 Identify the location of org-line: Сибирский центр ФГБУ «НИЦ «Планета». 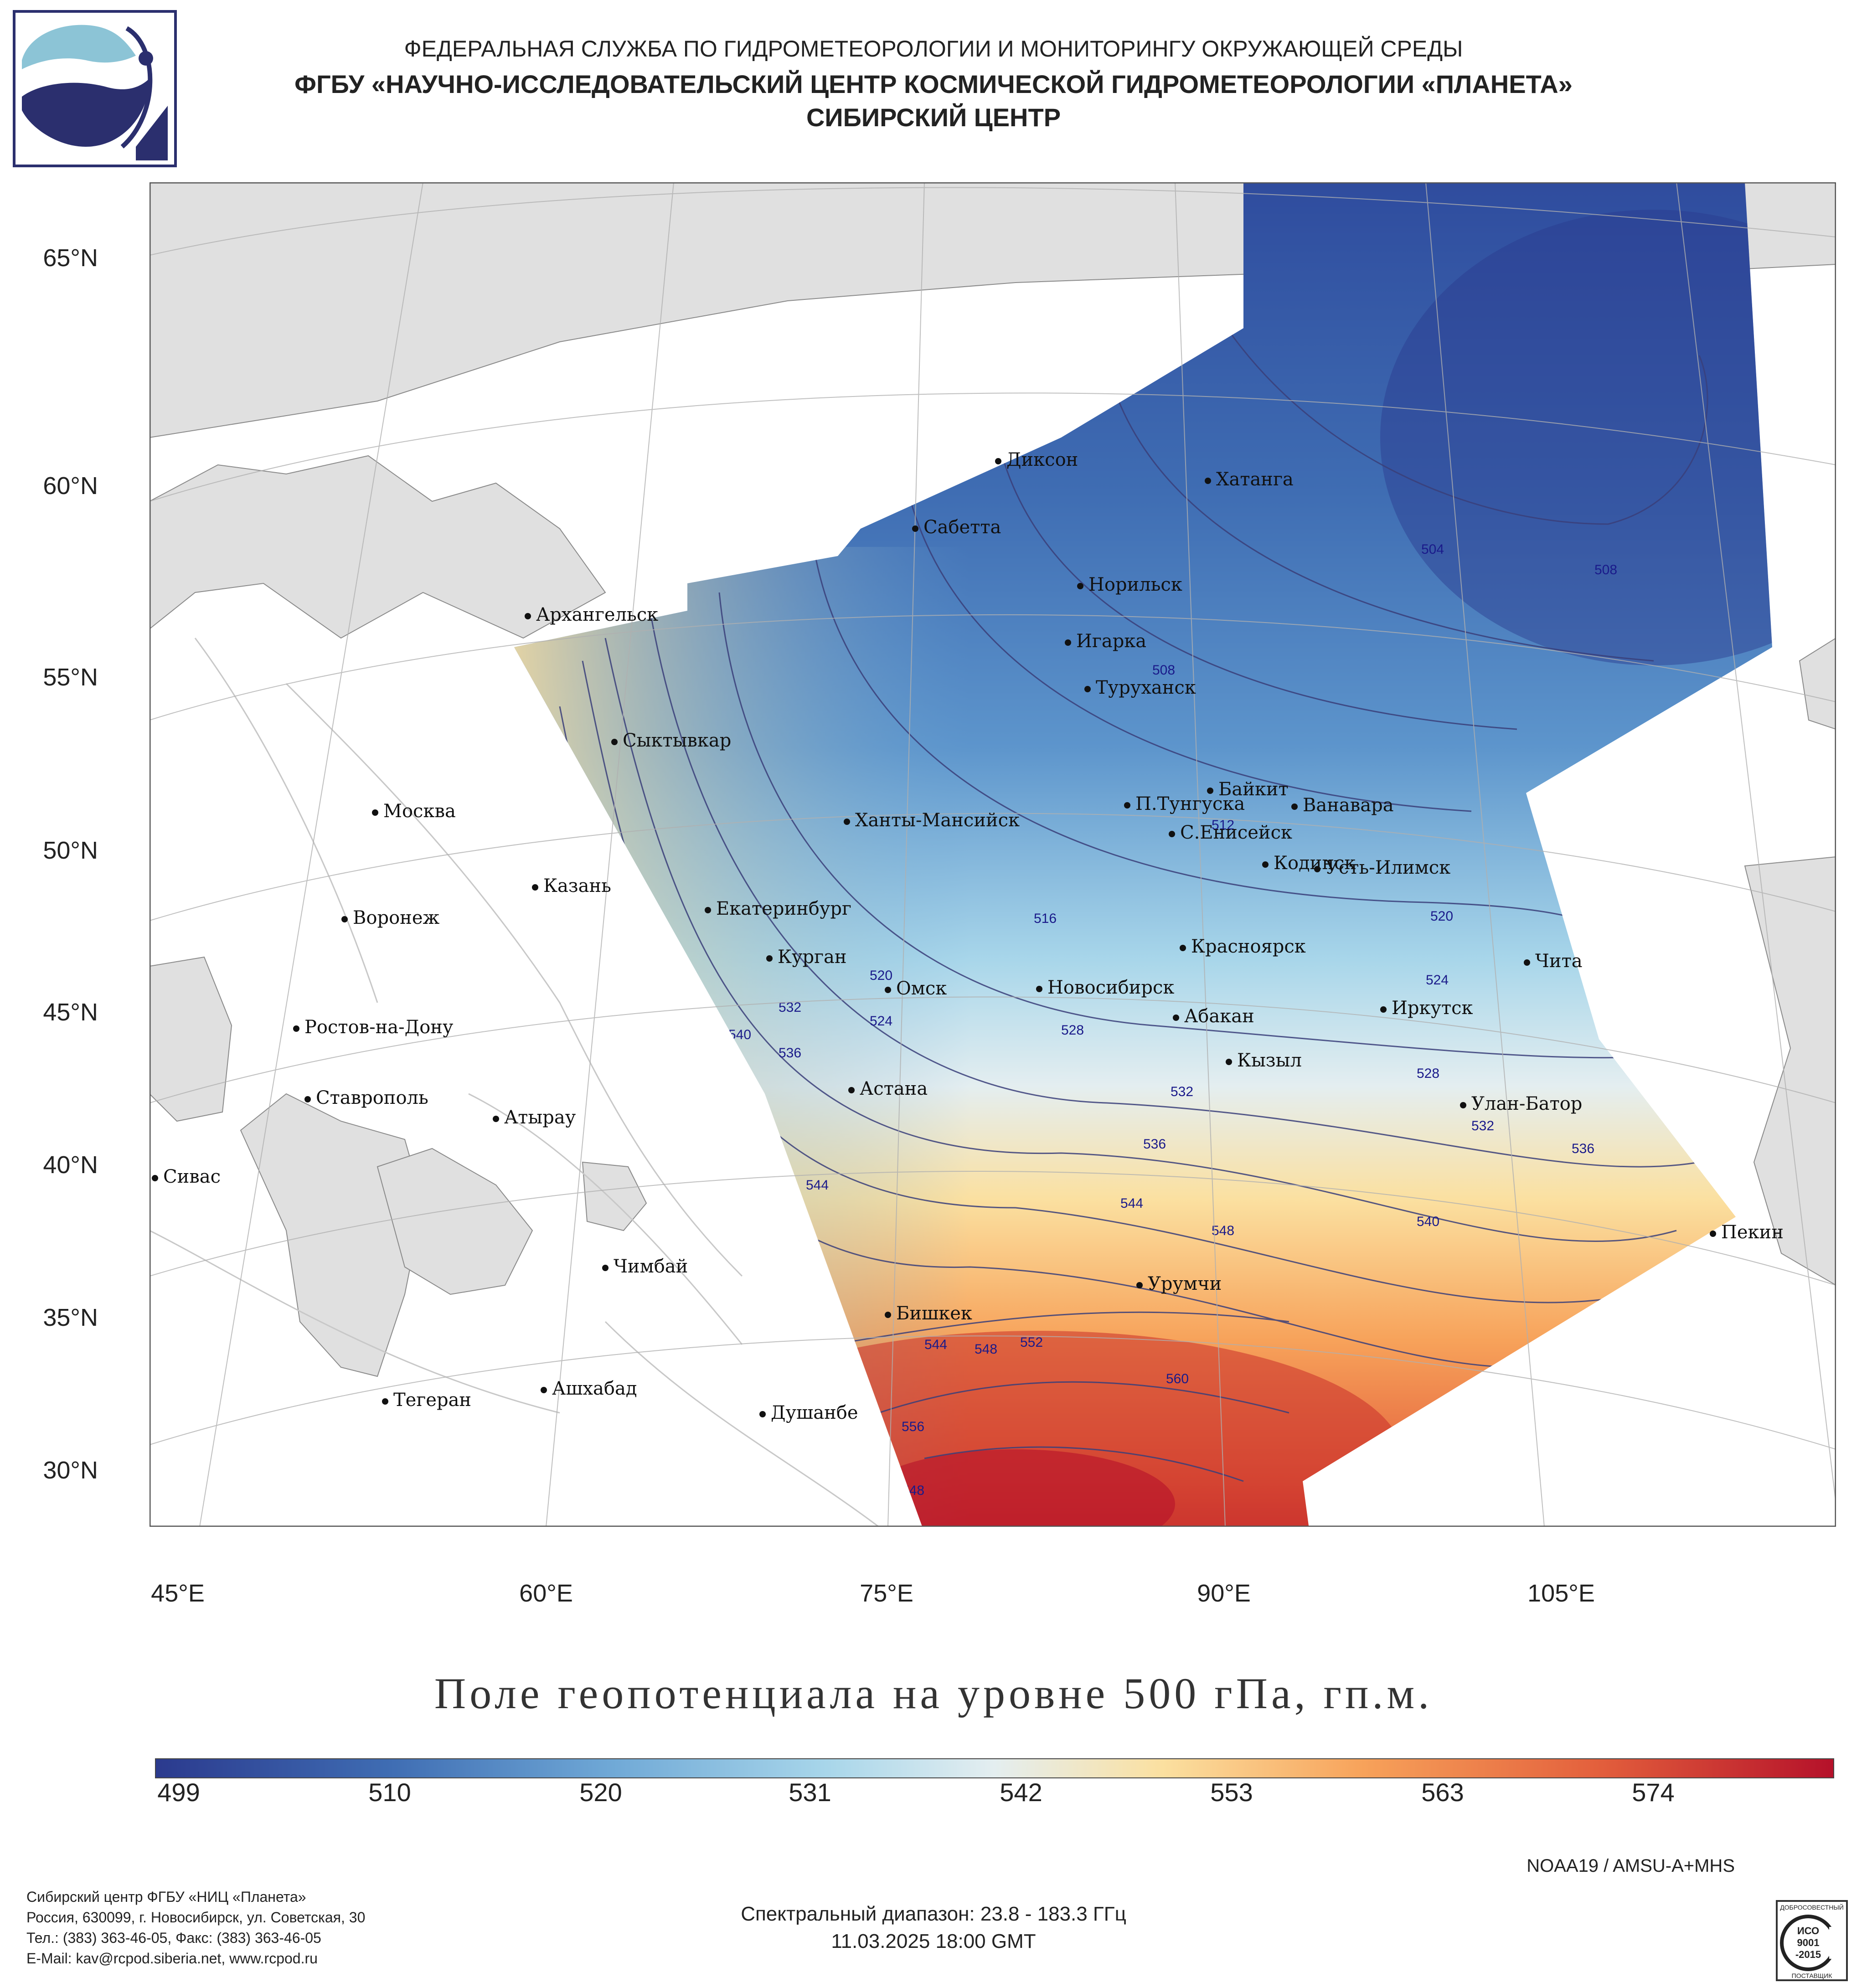
(166, 1897).